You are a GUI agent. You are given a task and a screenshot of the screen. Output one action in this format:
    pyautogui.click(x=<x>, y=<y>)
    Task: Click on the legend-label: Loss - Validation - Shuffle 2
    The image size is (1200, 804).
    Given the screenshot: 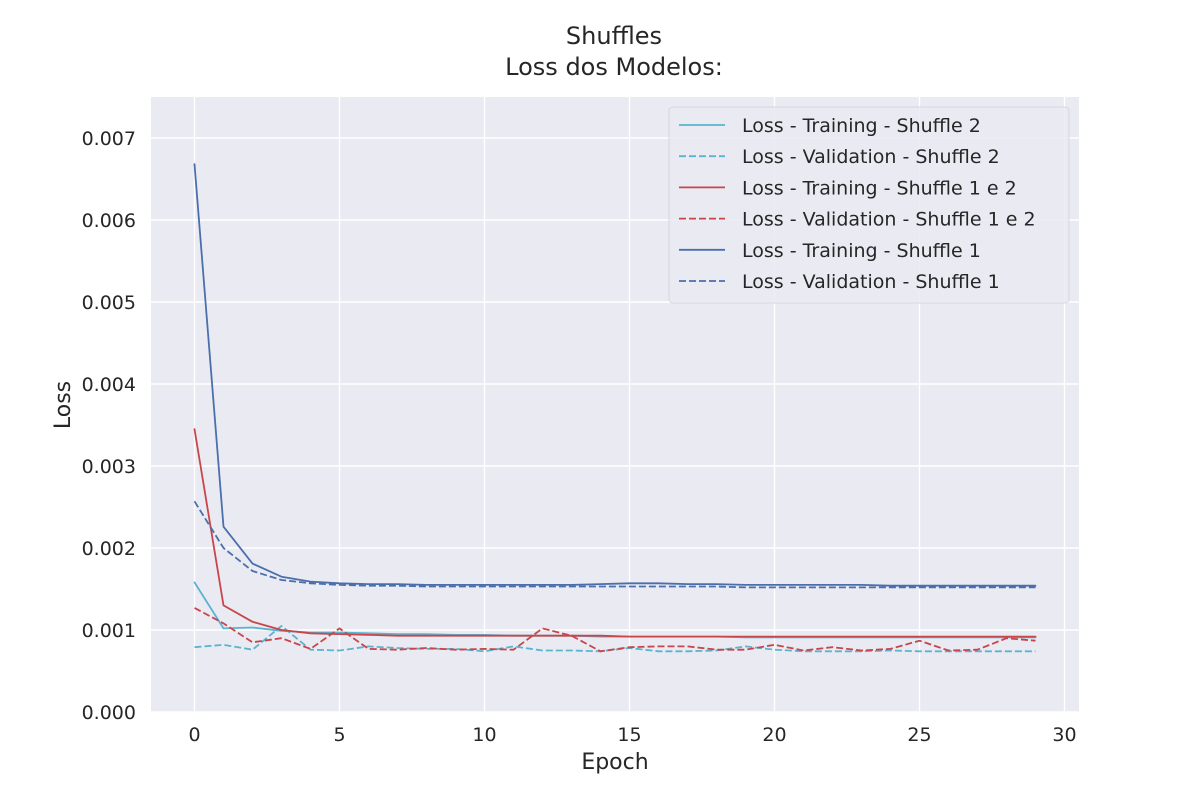 What is the action you would take?
    pyautogui.click(x=871, y=157)
    